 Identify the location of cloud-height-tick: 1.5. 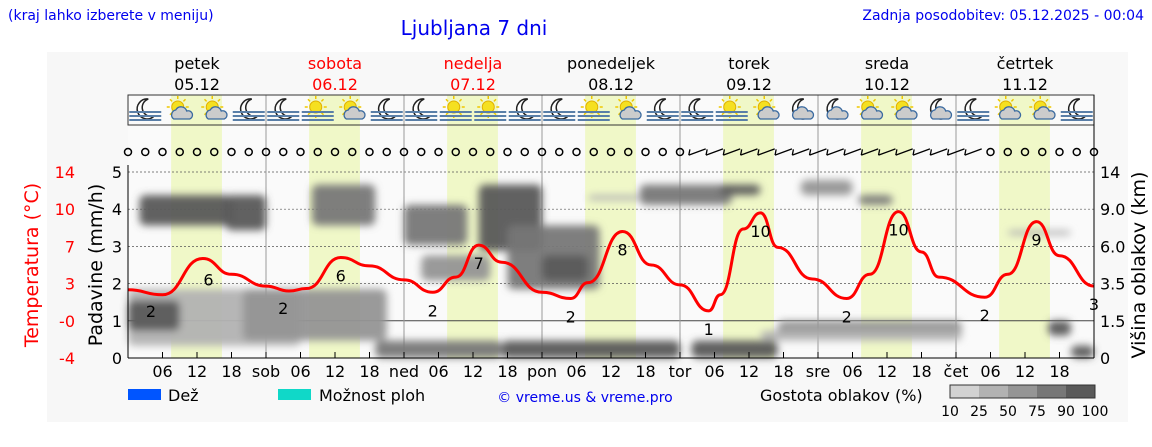
(1112, 321).